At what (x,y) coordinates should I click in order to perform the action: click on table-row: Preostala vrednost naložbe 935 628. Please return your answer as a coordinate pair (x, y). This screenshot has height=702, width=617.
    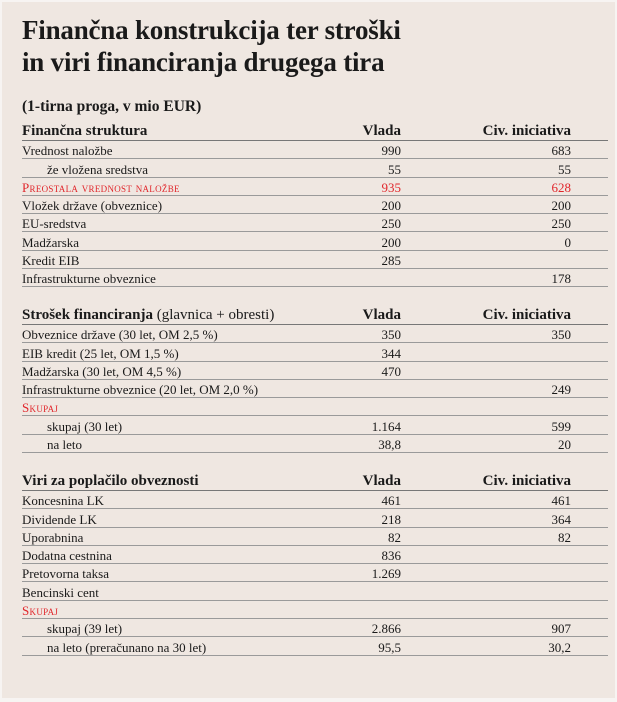
    Looking at the image, I should click on (315, 186).